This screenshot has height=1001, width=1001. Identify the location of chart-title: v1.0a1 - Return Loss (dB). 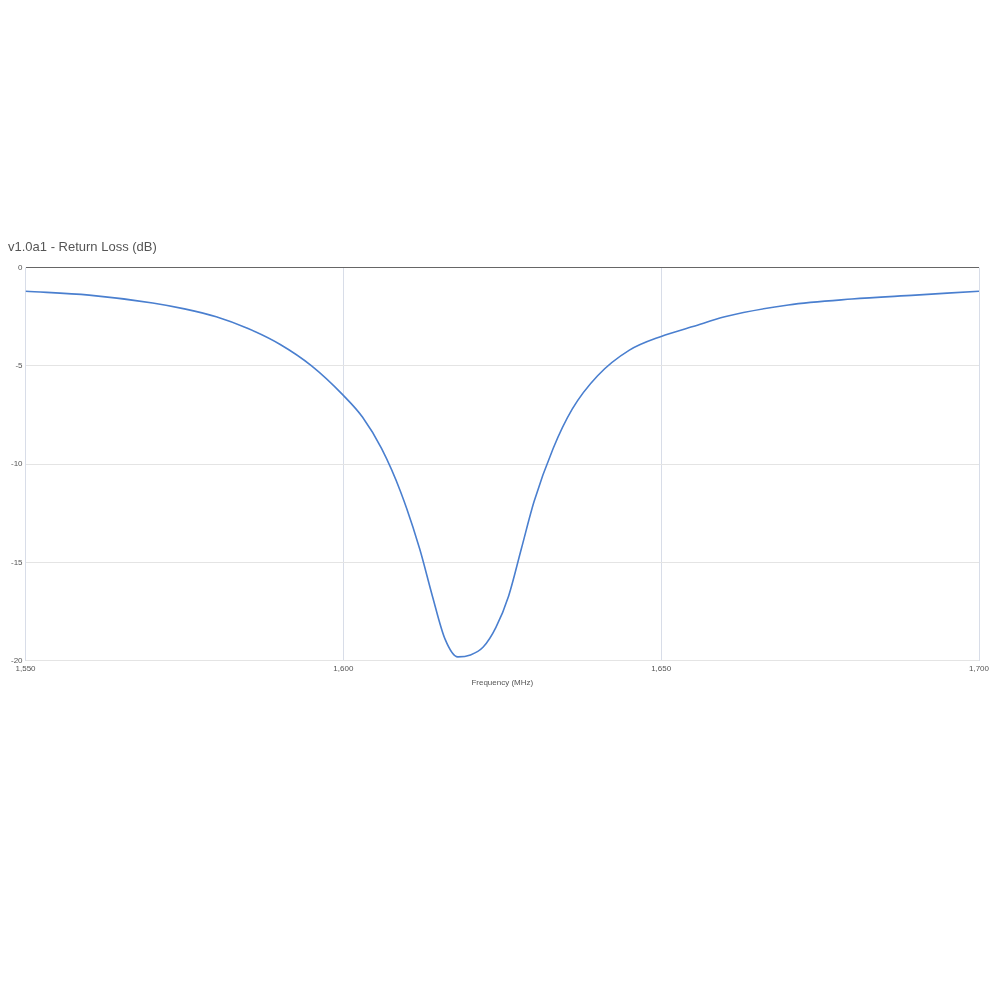
(82, 247).